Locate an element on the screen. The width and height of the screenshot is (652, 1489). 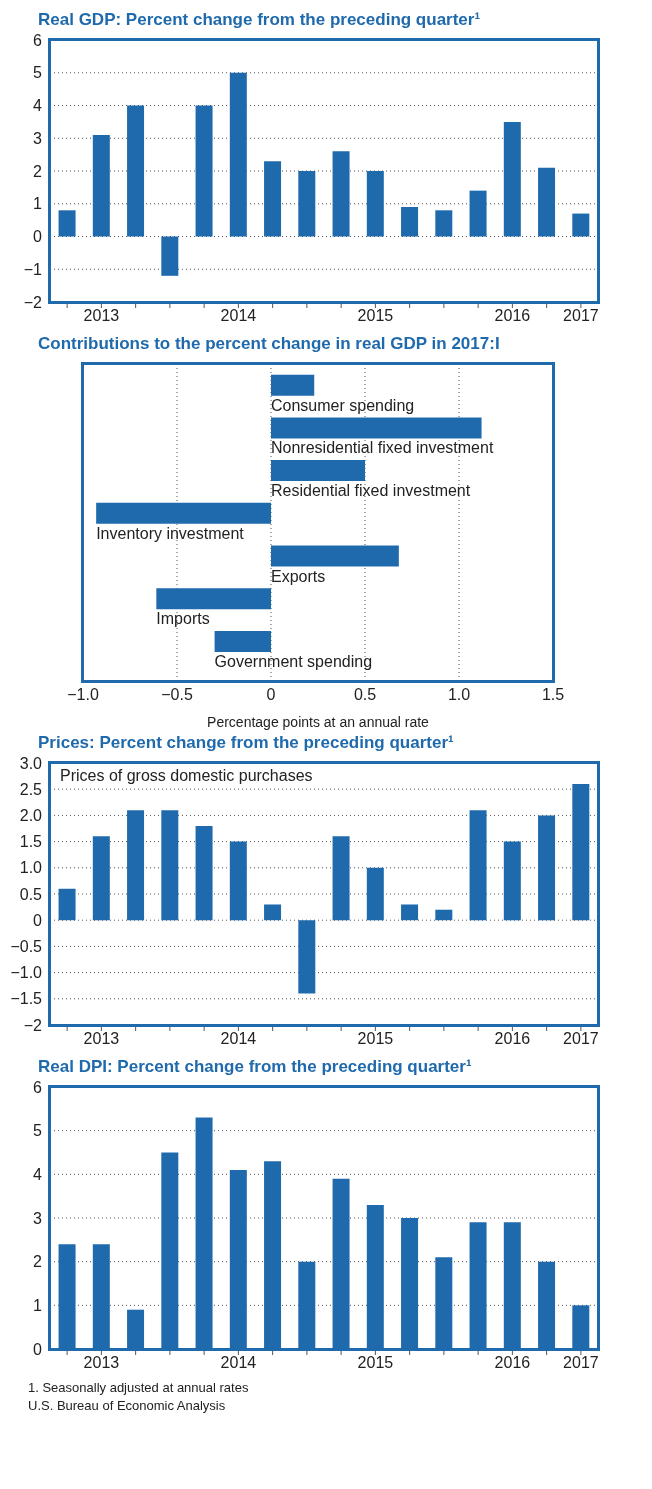
y-tick-label: 5 is located at coordinates (38, 1131).